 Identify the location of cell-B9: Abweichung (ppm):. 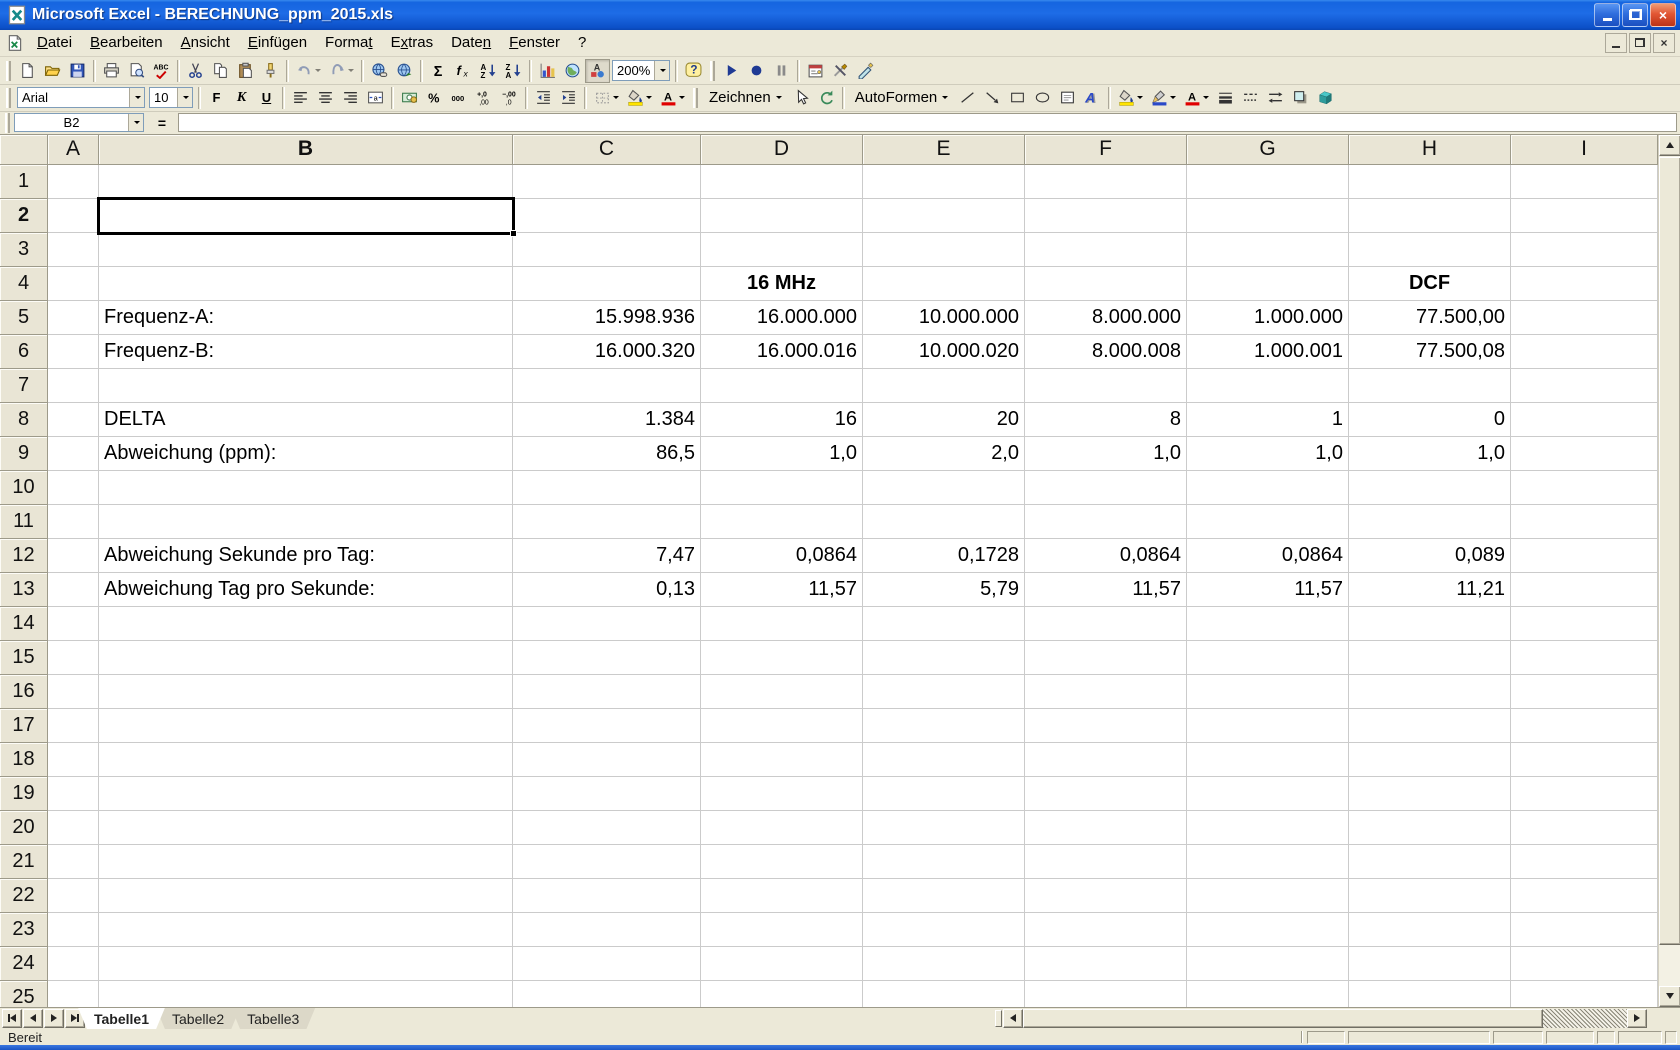
(306, 453).